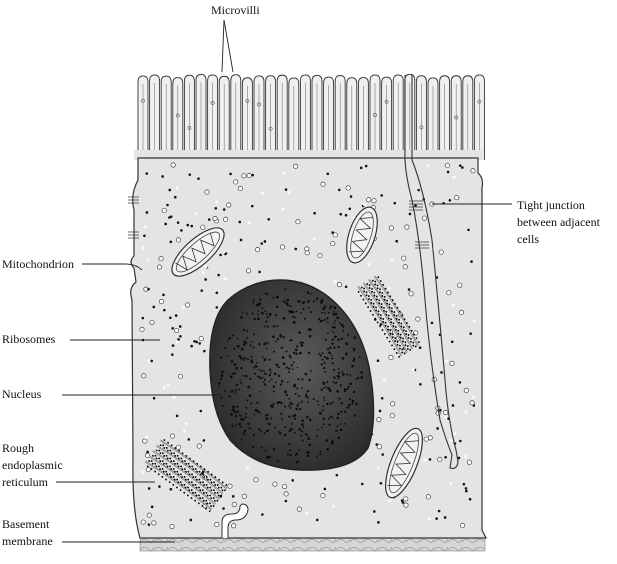 This screenshot has width=617, height=564. I want to click on mitochondrion-bottom-right, so click(404, 463).